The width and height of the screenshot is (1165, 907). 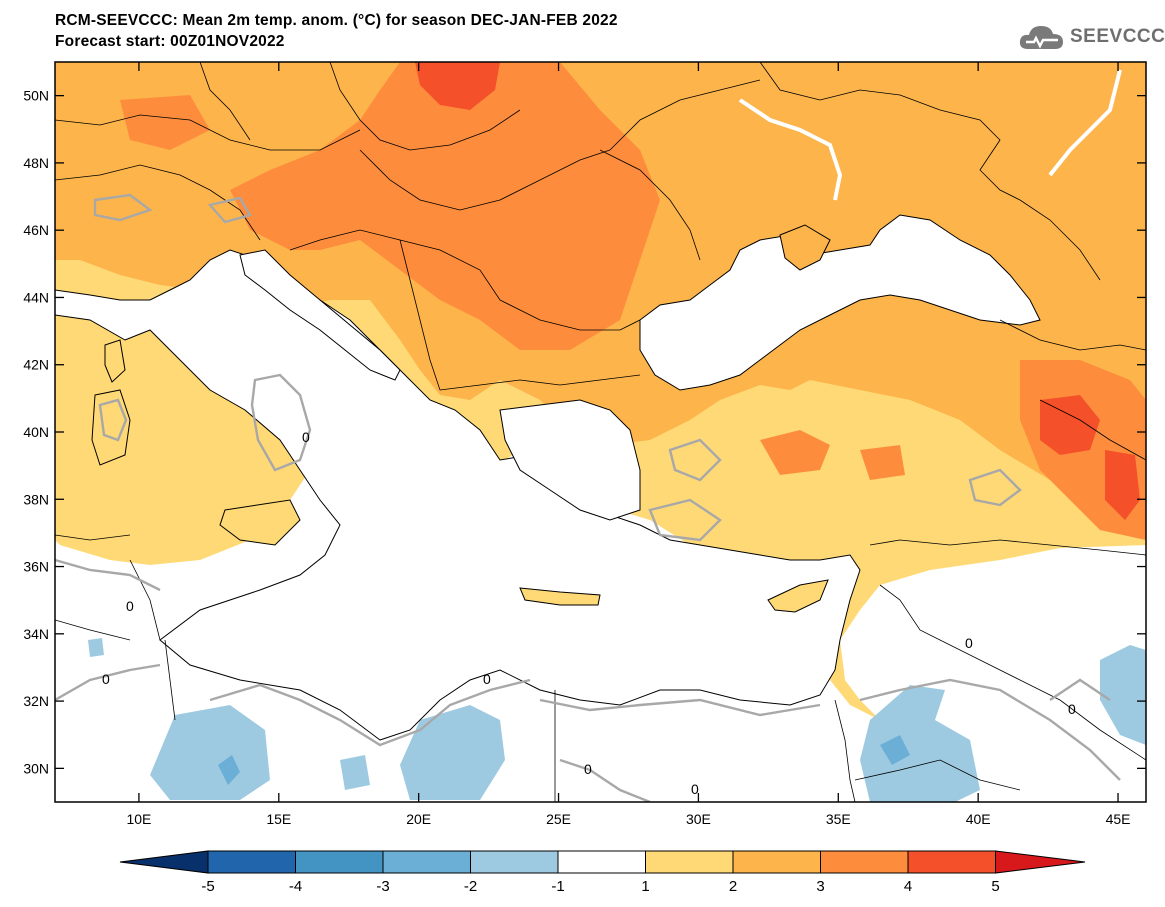 What do you see at coordinates (1040, 862) in the screenshot?
I see `colorbar-high-arrow` at bounding box center [1040, 862].